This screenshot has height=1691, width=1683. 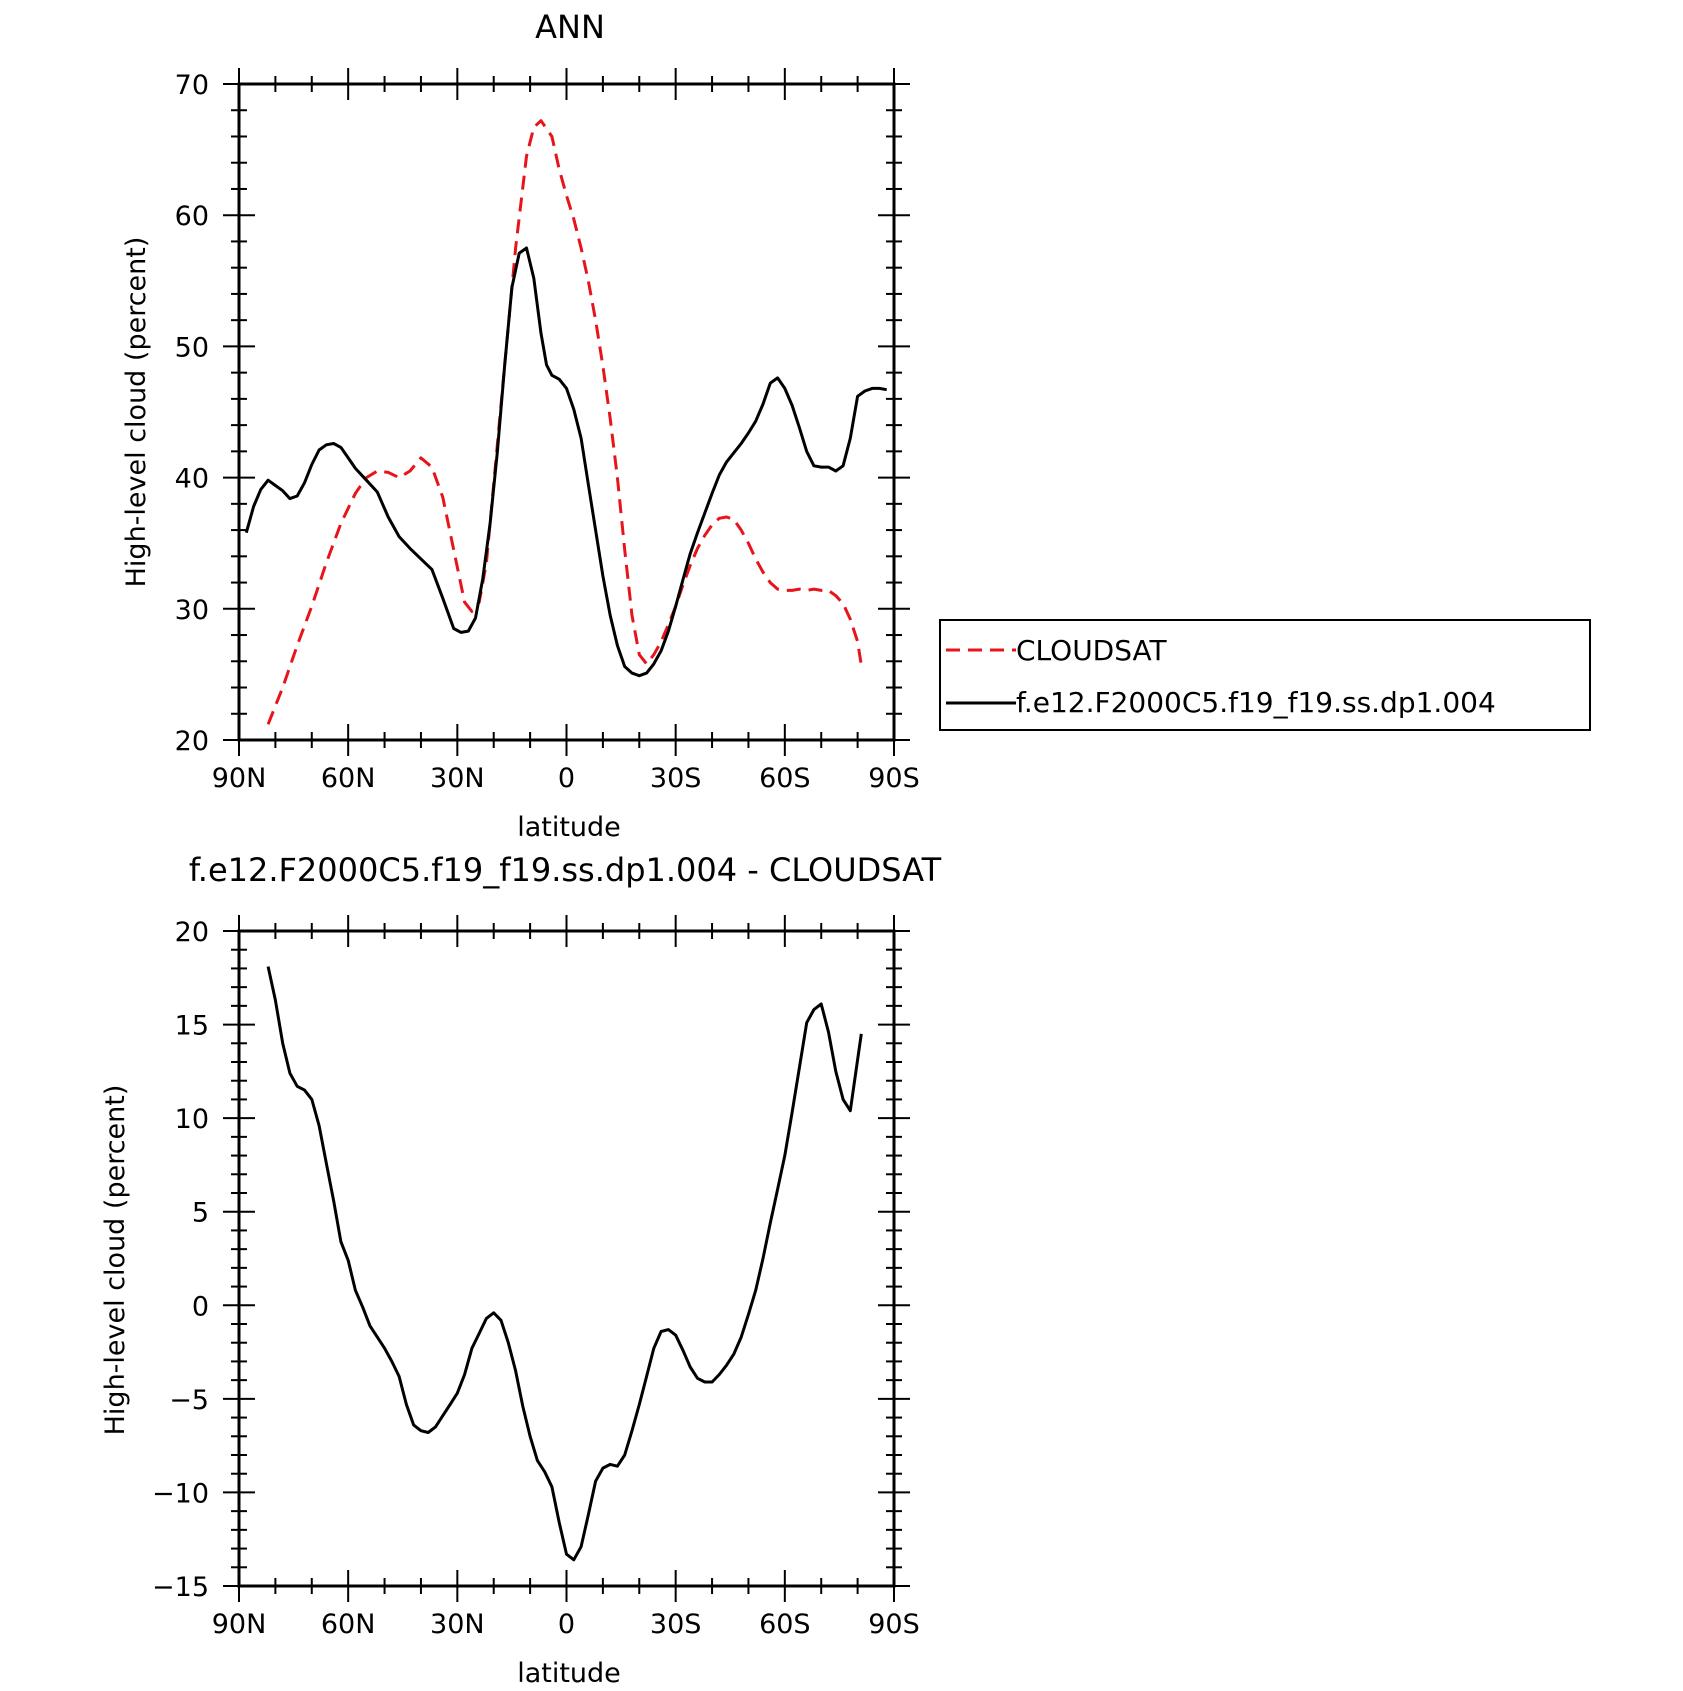 I want to click on bottom-y-tick-labels: −15 −10 −5 0 5 10 15 20, so click(x=180, y=1260).